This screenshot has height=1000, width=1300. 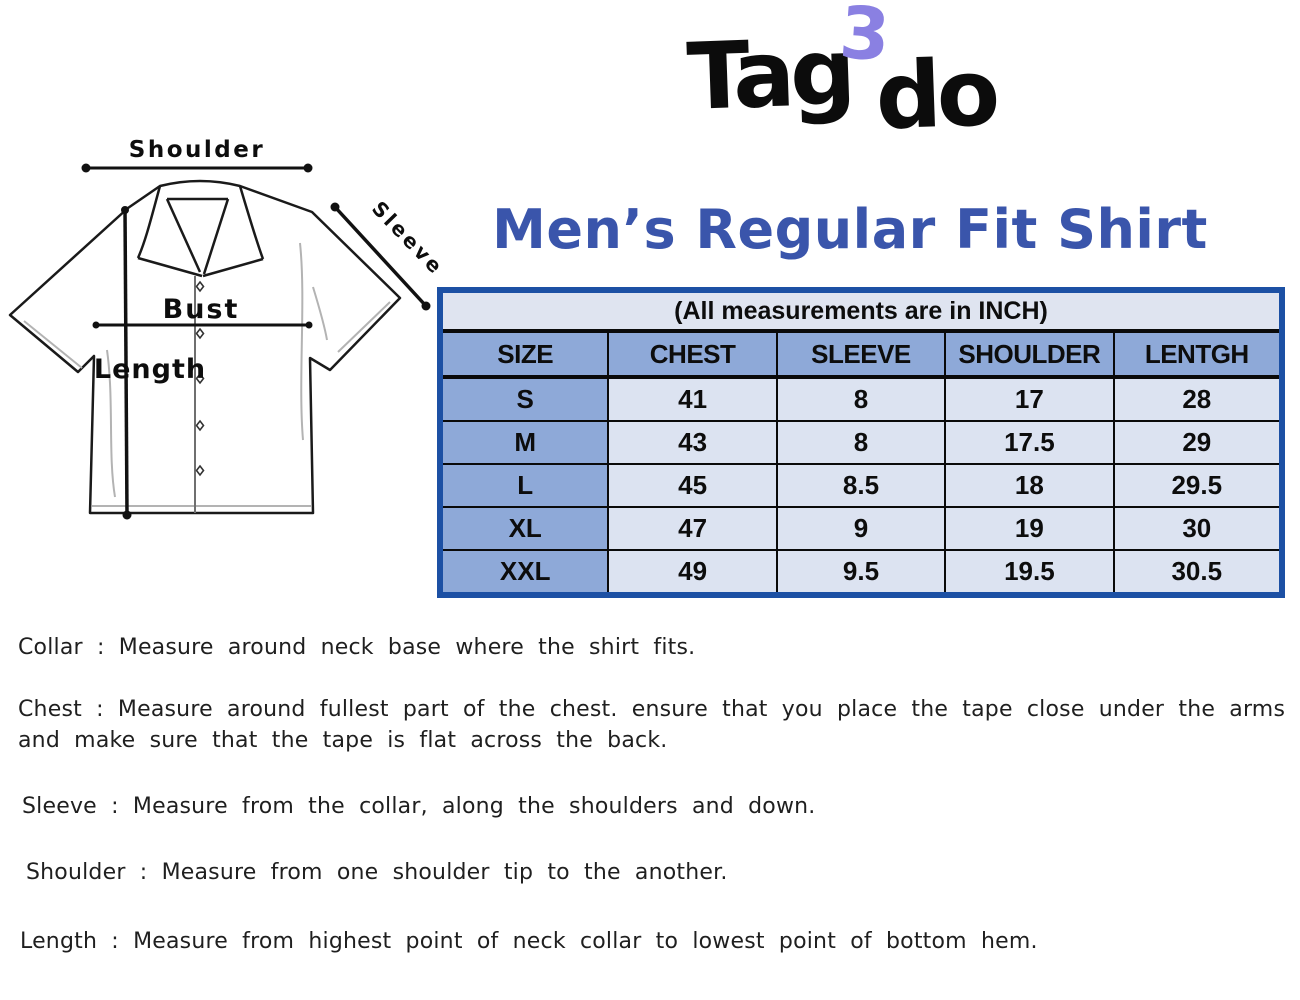 I want to click on table-caption-row: (All measurements are in INCH), so click(x=861, y=311).